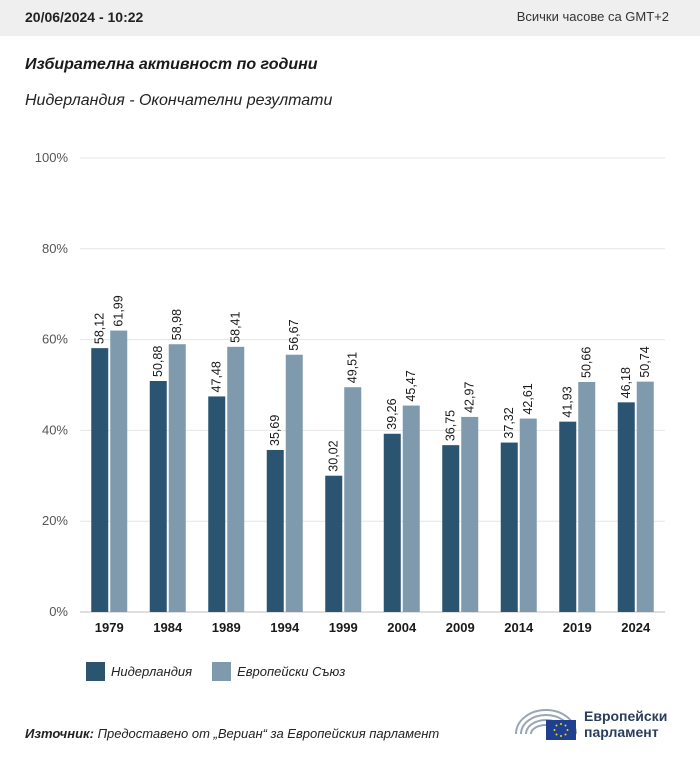 The height and width of the screenshot is (760, 700). Describe the element at coordinates (470, 514) in the screenshot. I see `bar-eu-2009` at that location.